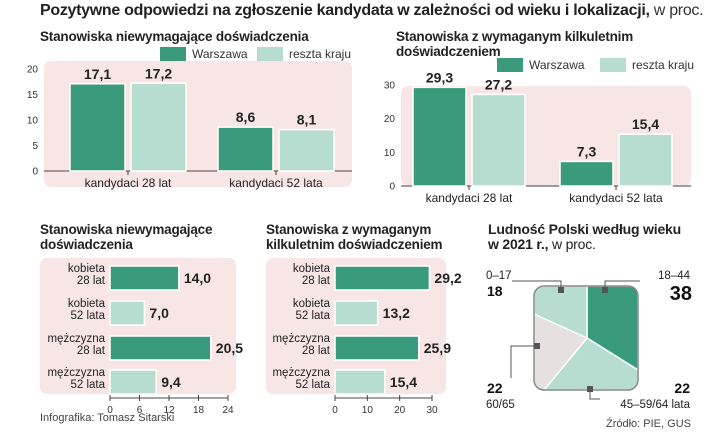  Describe the element at coordinates (655, 405) in the screenshot. I see `chart5-slice-label: 45–59/64 lata` at that location.